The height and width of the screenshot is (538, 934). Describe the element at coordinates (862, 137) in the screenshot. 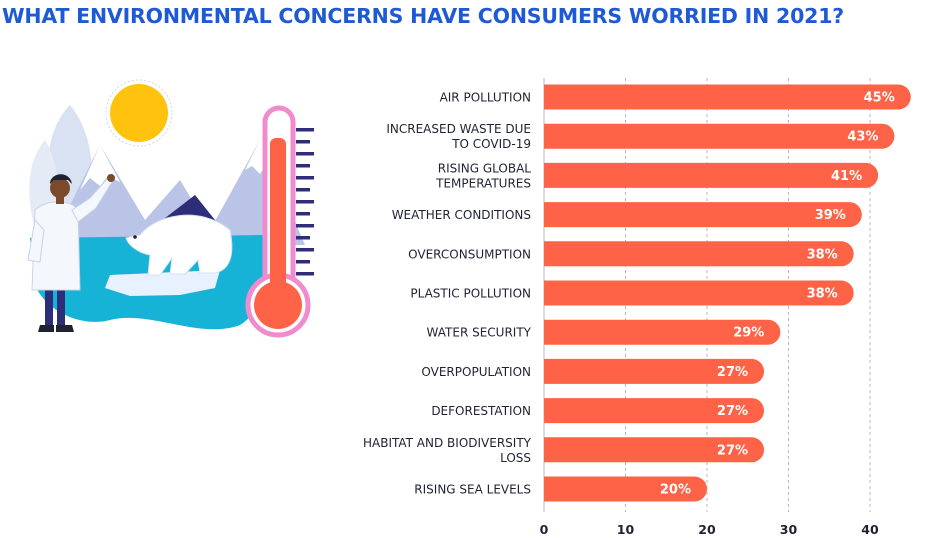

I see `bar-value-label: 43%` at that location.